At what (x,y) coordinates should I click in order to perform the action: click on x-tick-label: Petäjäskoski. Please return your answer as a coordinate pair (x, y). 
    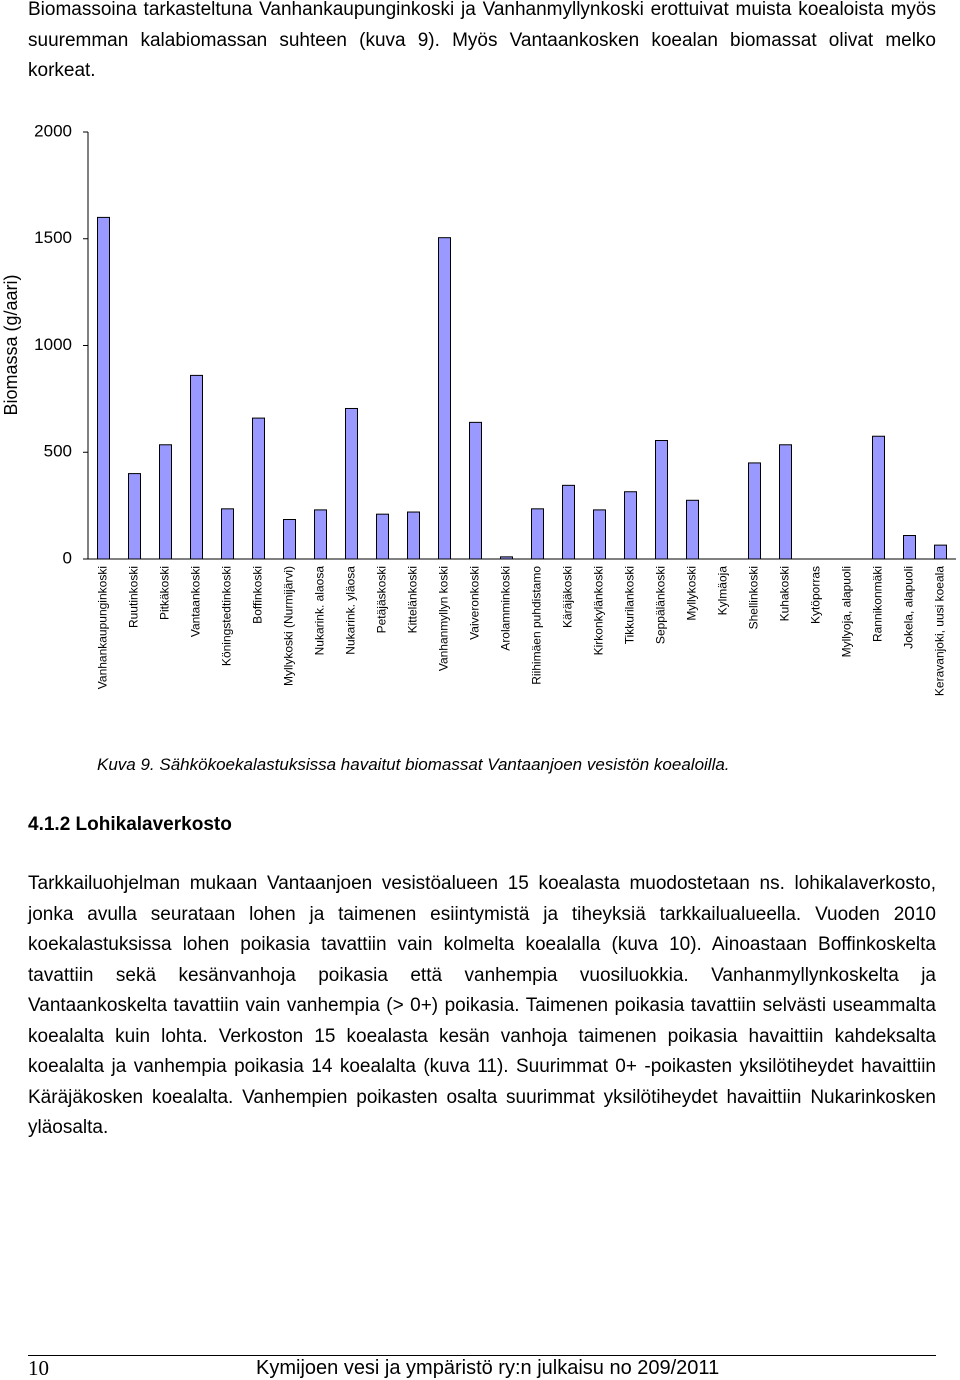
    Looking at the image, I should click on (382, 599).